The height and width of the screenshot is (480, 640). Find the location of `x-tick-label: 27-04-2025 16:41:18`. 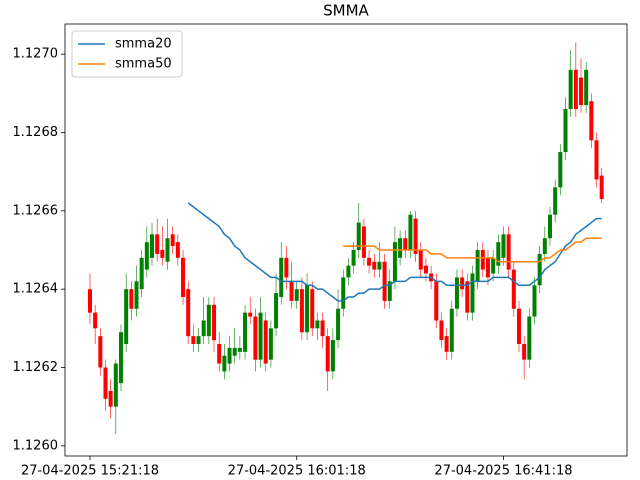

x-tick-label: 27-04-2025 16:41:18 is located at coordinates (503, 471).